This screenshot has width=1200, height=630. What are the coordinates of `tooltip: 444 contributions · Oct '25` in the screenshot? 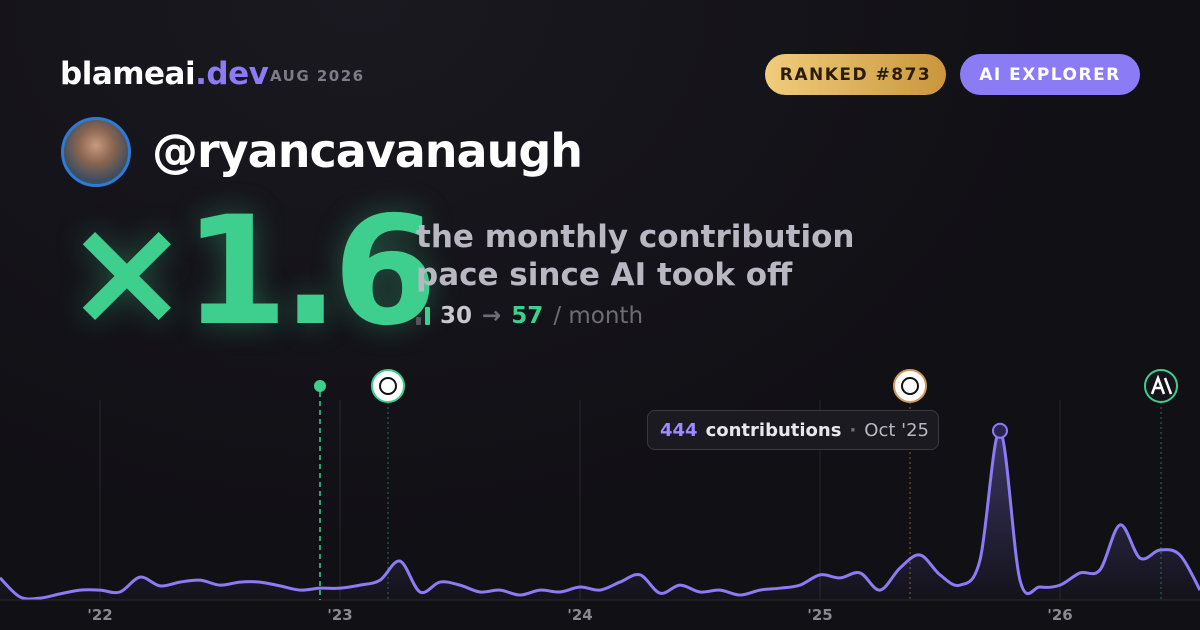 It's located at (793, 430).